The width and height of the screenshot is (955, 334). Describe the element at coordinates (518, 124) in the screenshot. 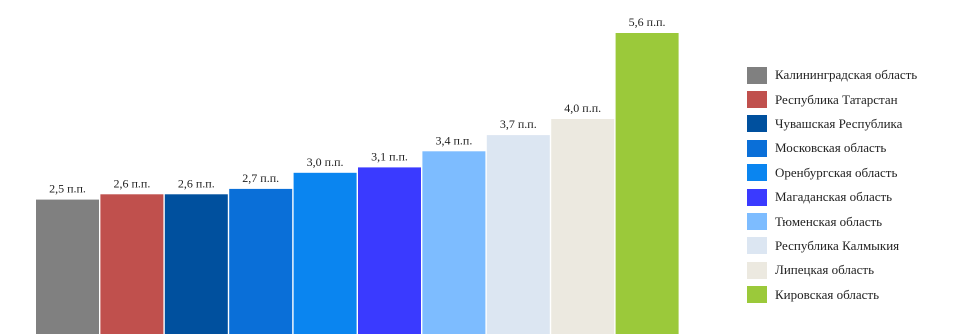

I see `bar-value-label: 3,7 п.п.` at that location.